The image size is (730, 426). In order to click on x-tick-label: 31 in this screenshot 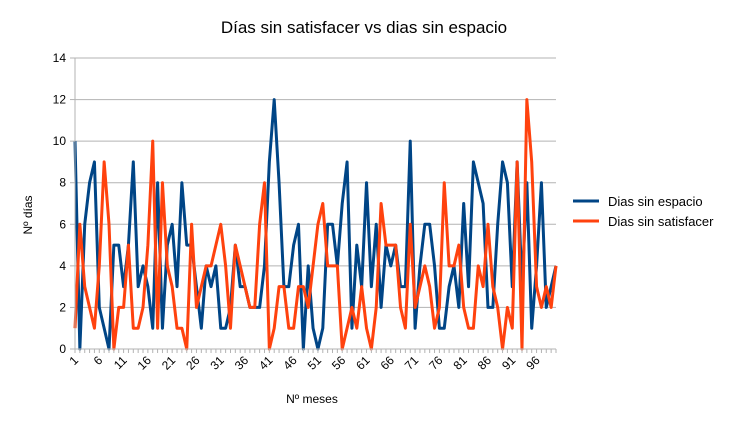, I will do `click(218, 363)`.